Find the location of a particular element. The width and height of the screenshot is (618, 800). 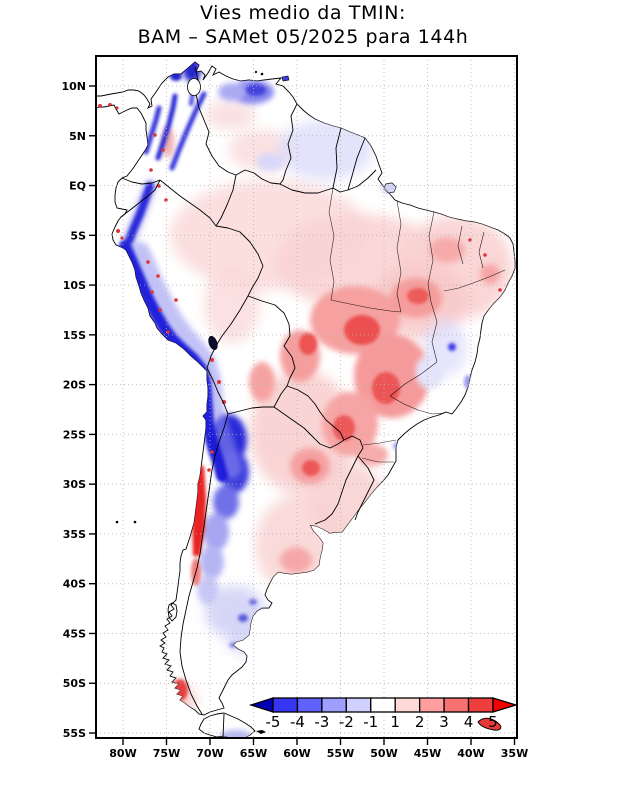

colorbar-tick-label: 5 is located at coordinates (493, 722).